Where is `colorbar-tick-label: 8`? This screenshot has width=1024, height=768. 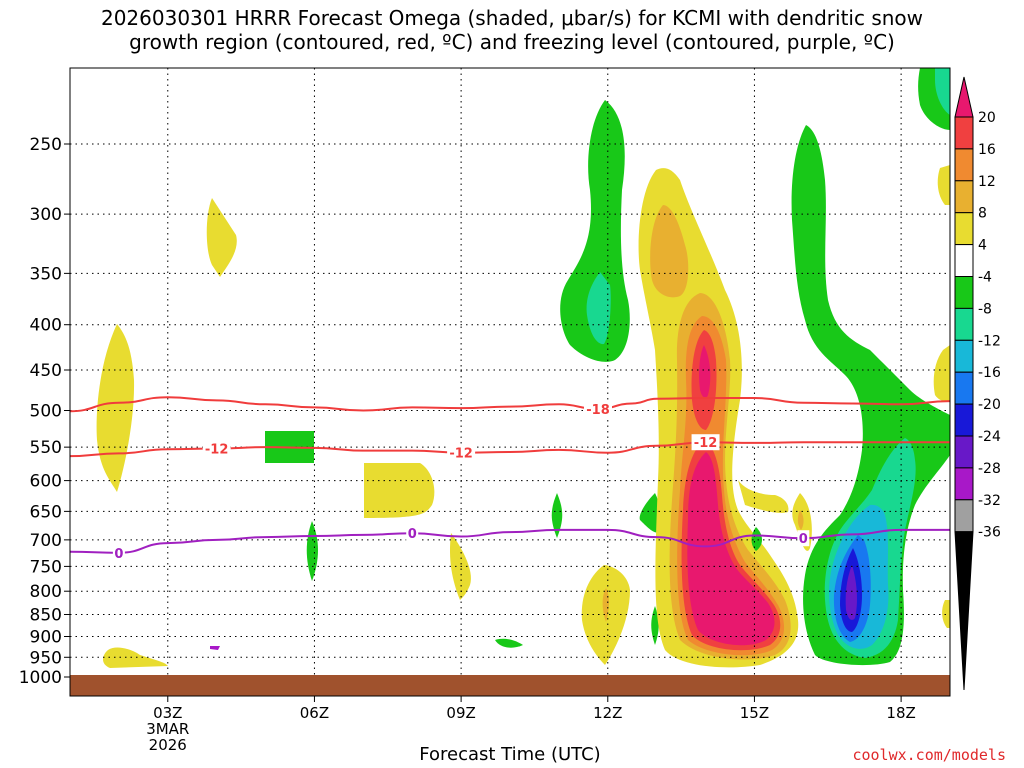
colorbar-tick-label: 8 is located at coordinates (982, 214).